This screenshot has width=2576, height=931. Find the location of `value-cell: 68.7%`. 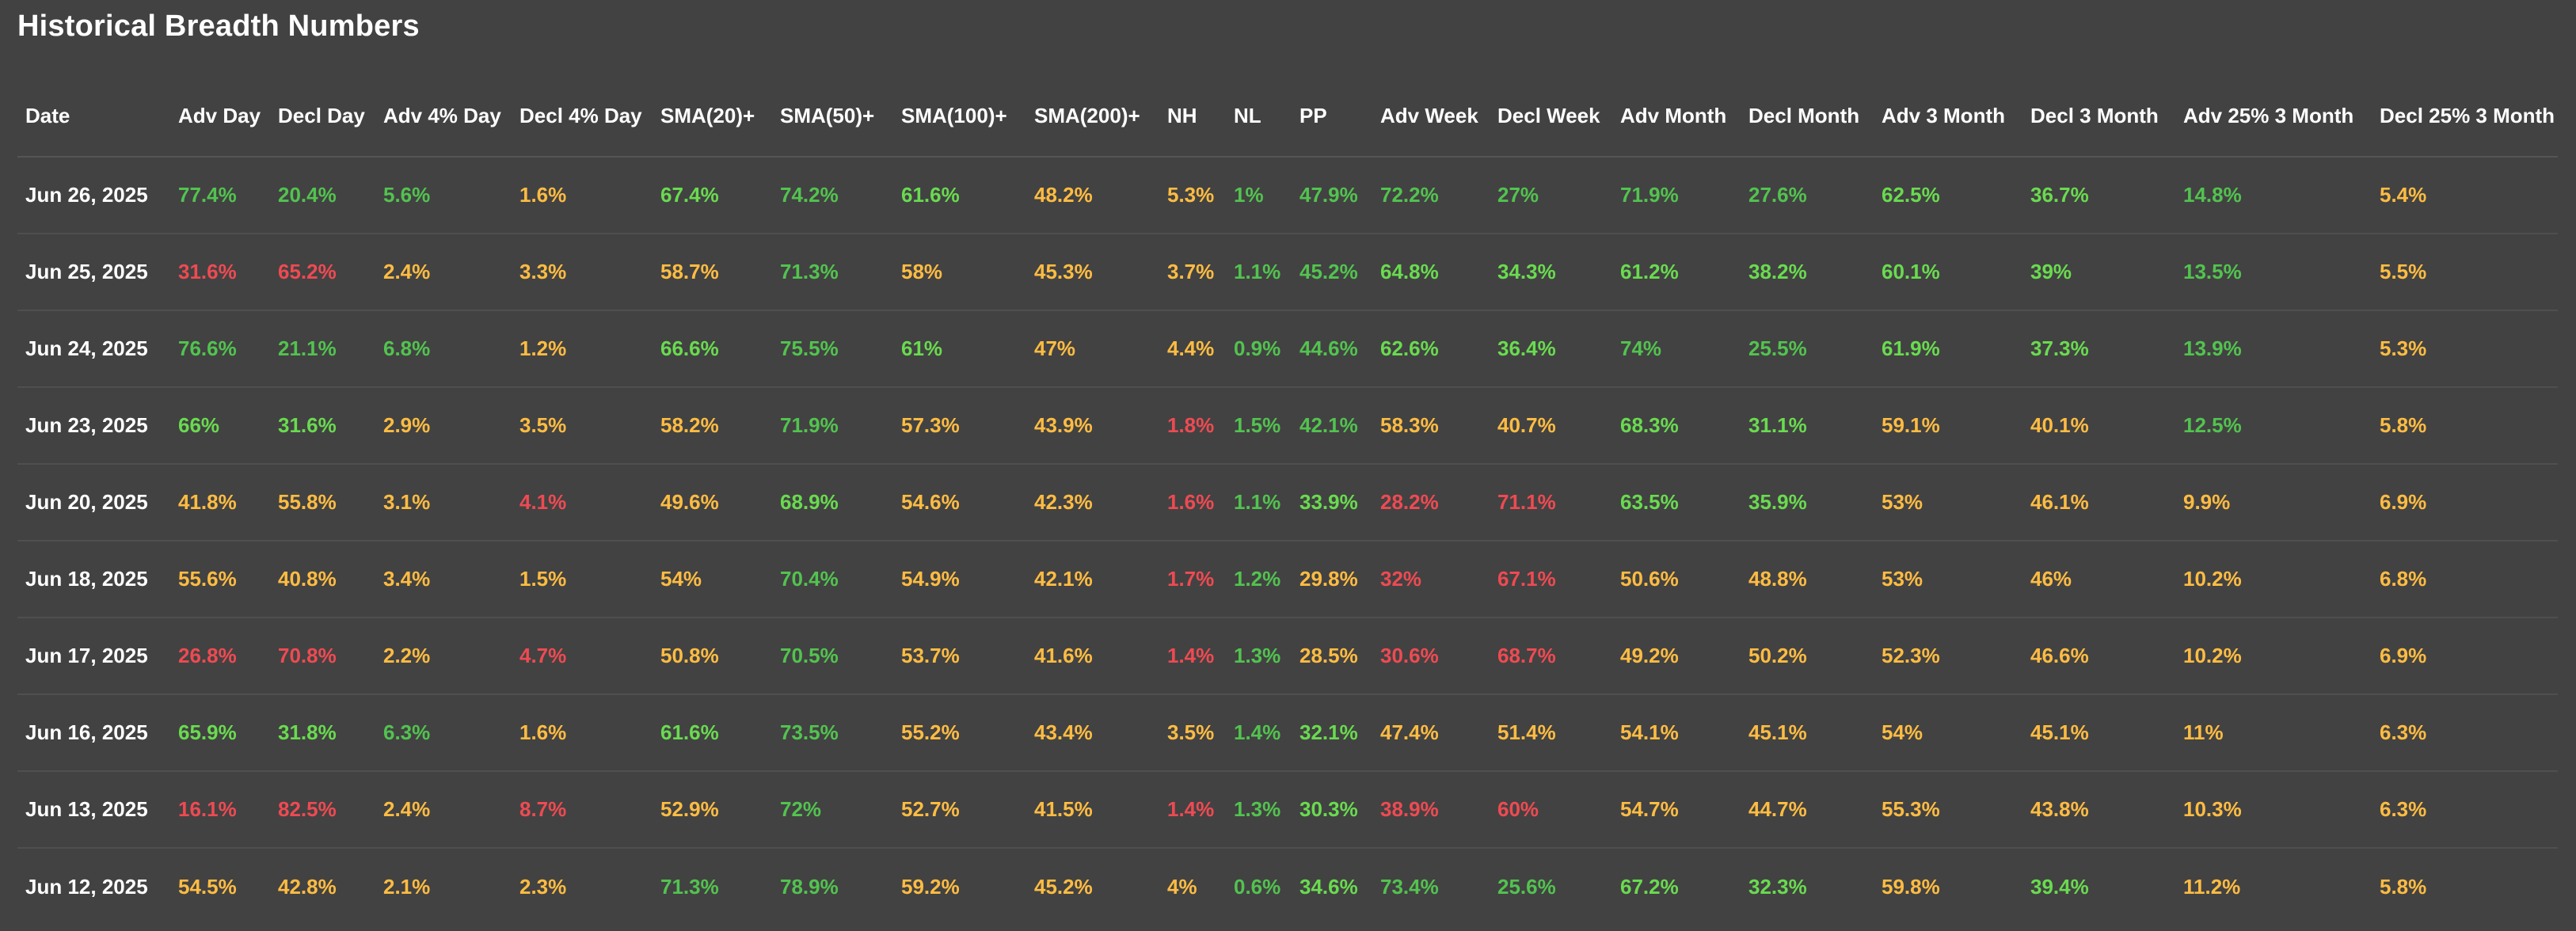

value-cell: 68.7% is located at coordinates (1526, 655).